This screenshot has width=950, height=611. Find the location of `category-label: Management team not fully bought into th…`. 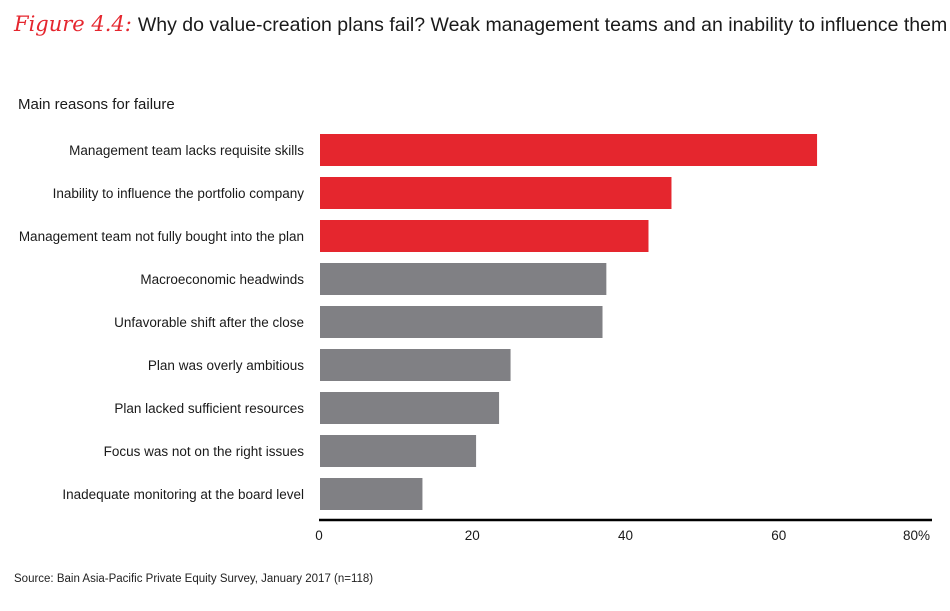

category-label: Management team not fully bought into th… is located at coordinates (161, 236).